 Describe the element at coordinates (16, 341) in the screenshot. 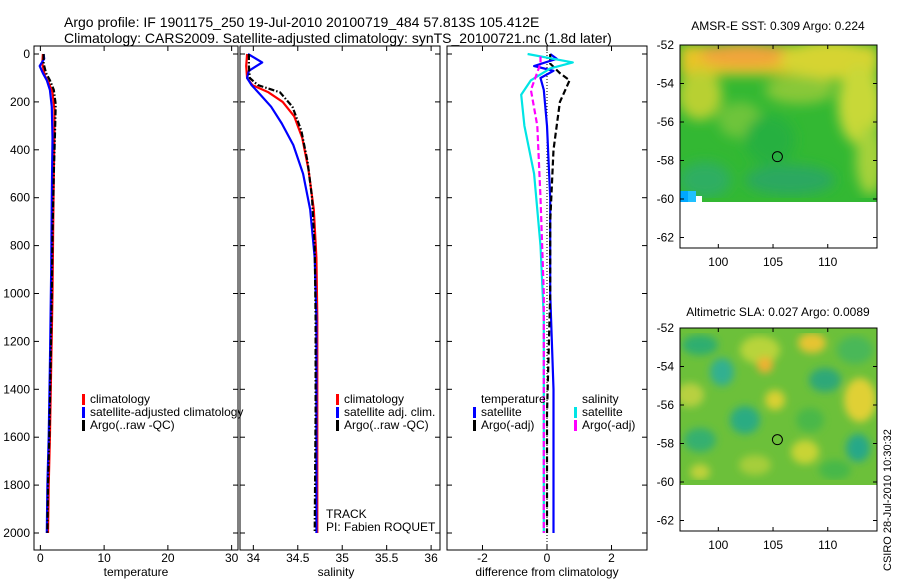

I see `y-tick-label: 1200` at that location.